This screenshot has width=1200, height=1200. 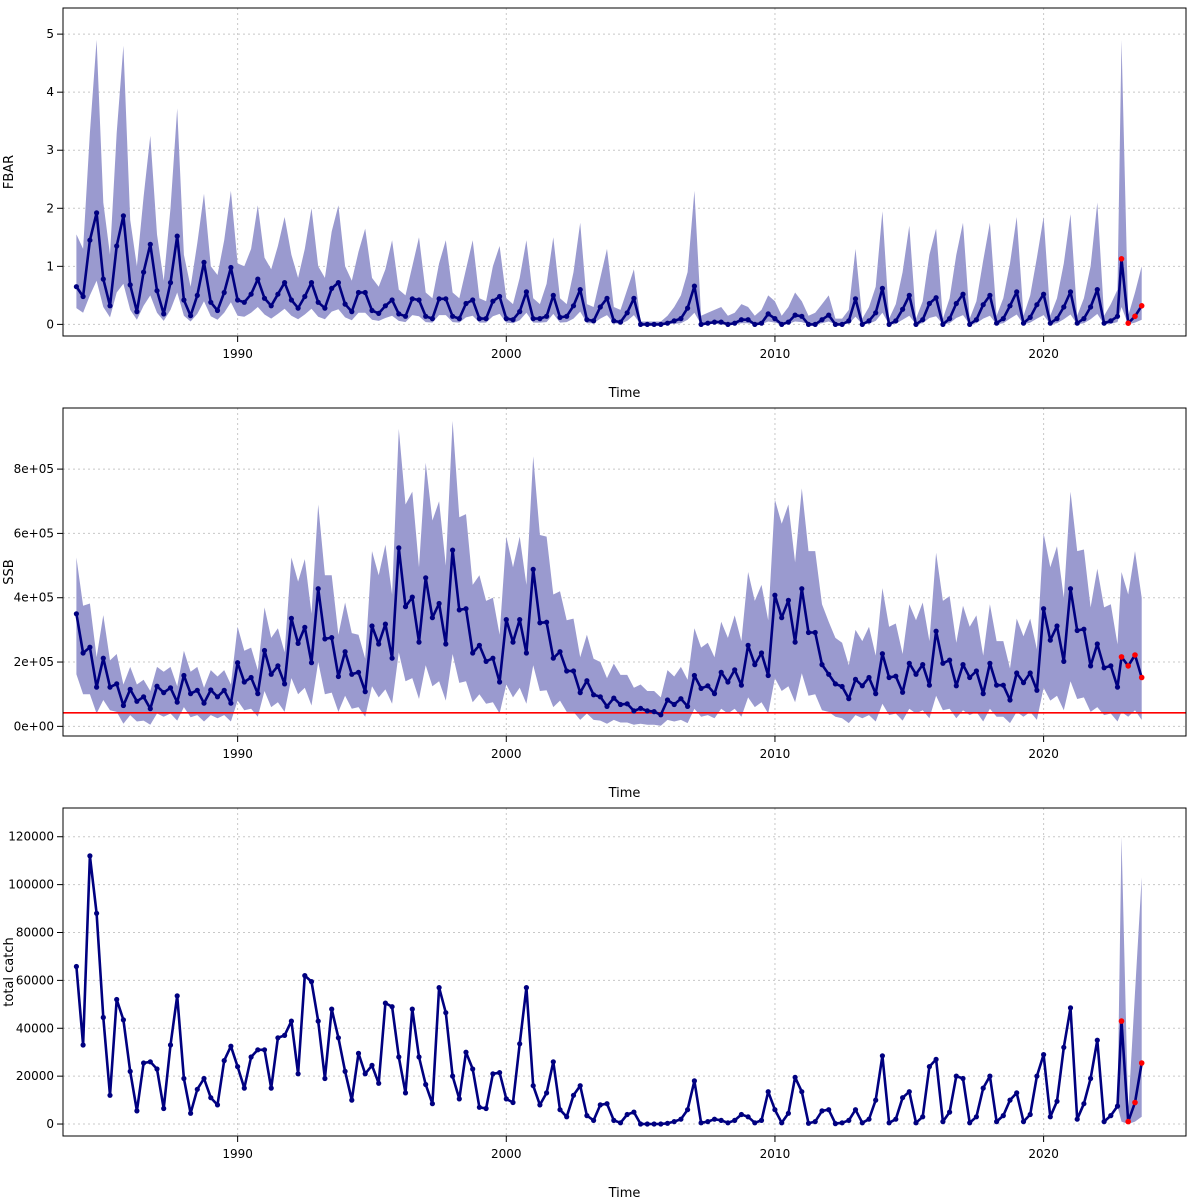 What do you see at coordinates (50, 324) in the screenshot?
I see `fbar-y-tick-label: 0` at bounding box center [50, 324].